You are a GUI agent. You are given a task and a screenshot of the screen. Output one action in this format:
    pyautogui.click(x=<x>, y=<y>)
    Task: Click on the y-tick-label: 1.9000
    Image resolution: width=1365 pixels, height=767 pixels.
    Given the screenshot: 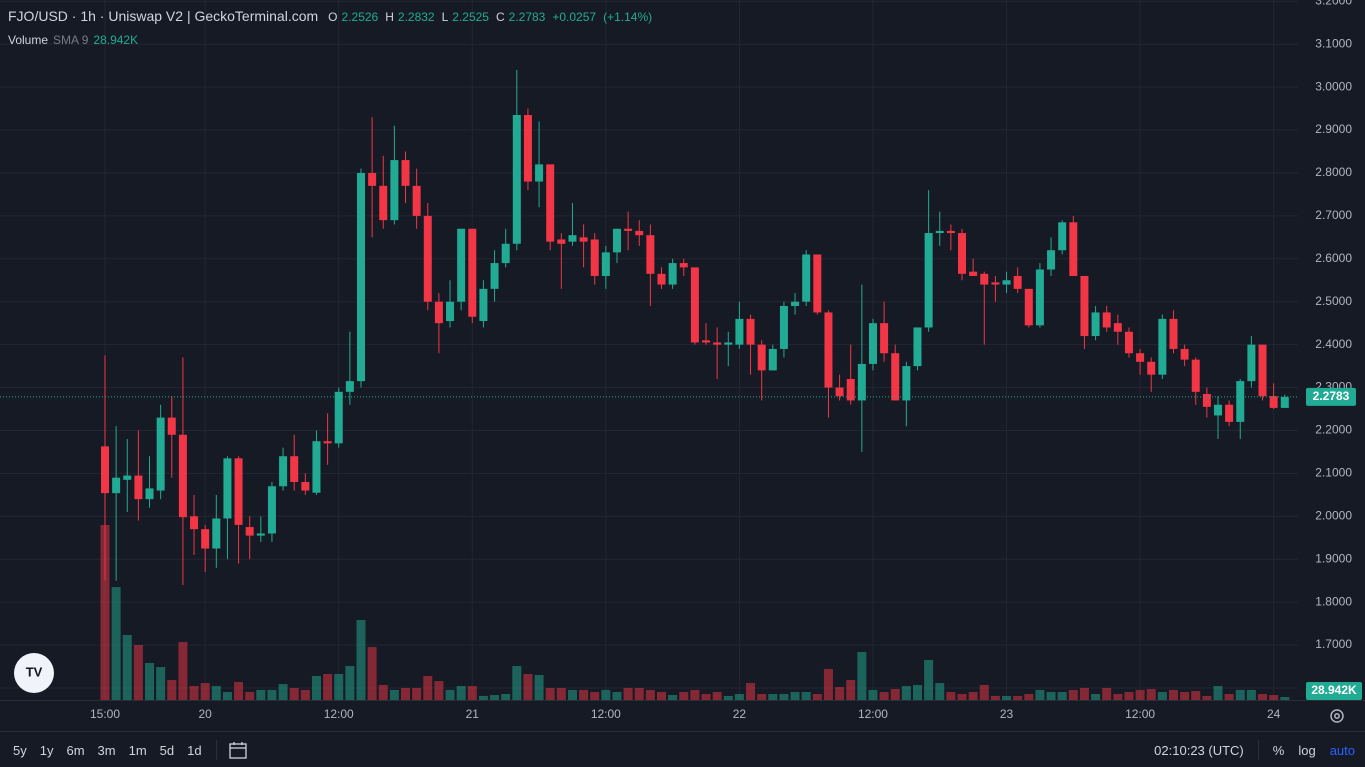 What is the action you would take?
    pyautogui.click(x=1333, y=558)
    